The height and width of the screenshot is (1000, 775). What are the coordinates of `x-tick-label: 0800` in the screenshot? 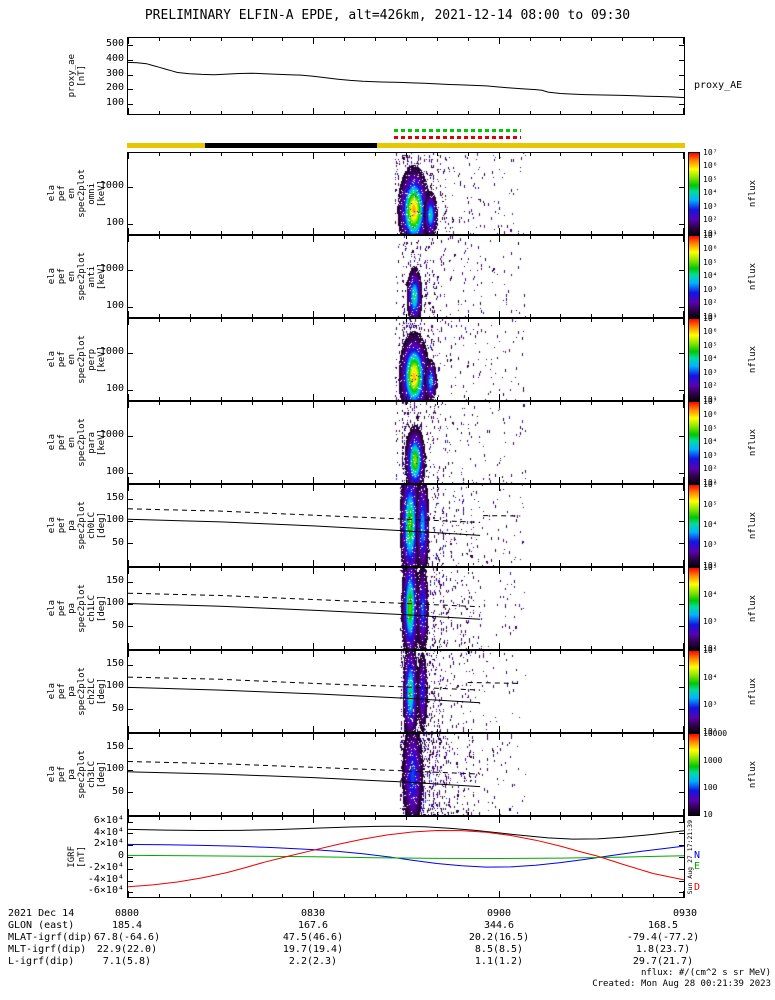 It's located at (127, 913).